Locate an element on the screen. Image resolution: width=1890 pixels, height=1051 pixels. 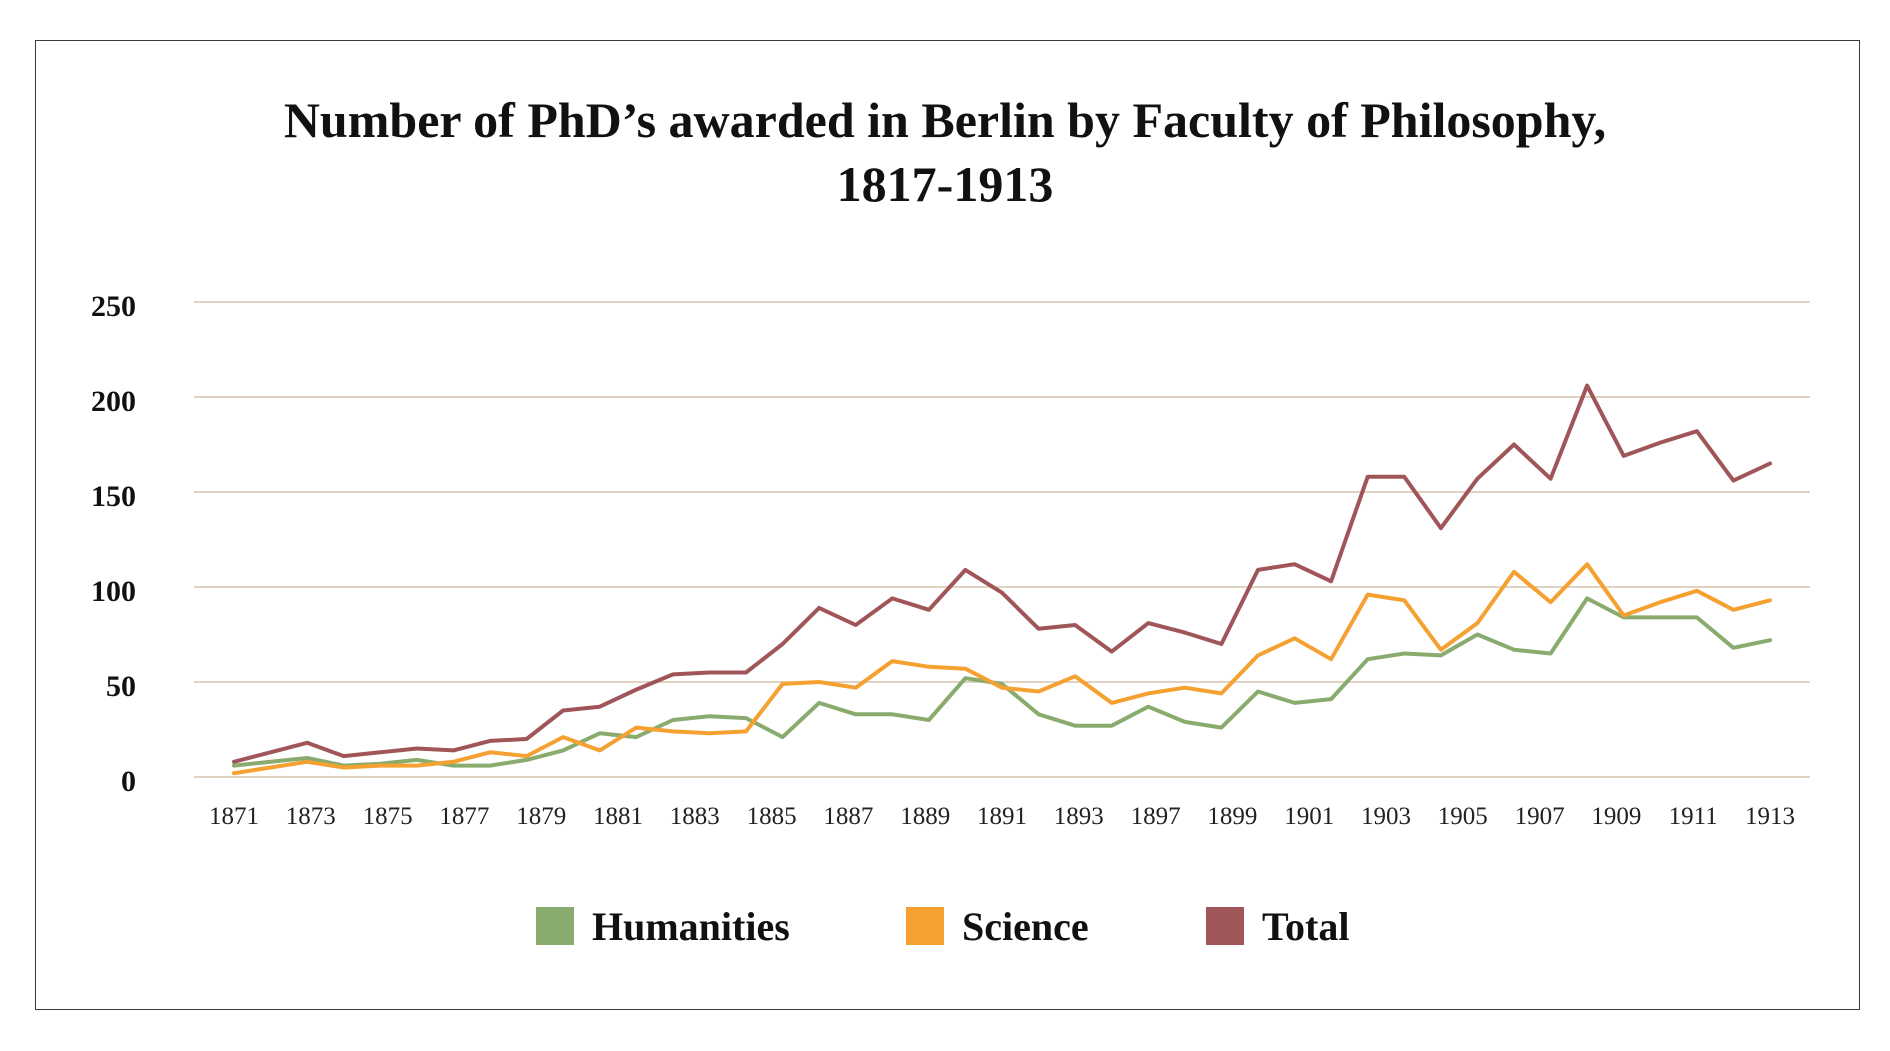
chart-title-line-2: 1817-1913 is located at coordinates (945, 184).